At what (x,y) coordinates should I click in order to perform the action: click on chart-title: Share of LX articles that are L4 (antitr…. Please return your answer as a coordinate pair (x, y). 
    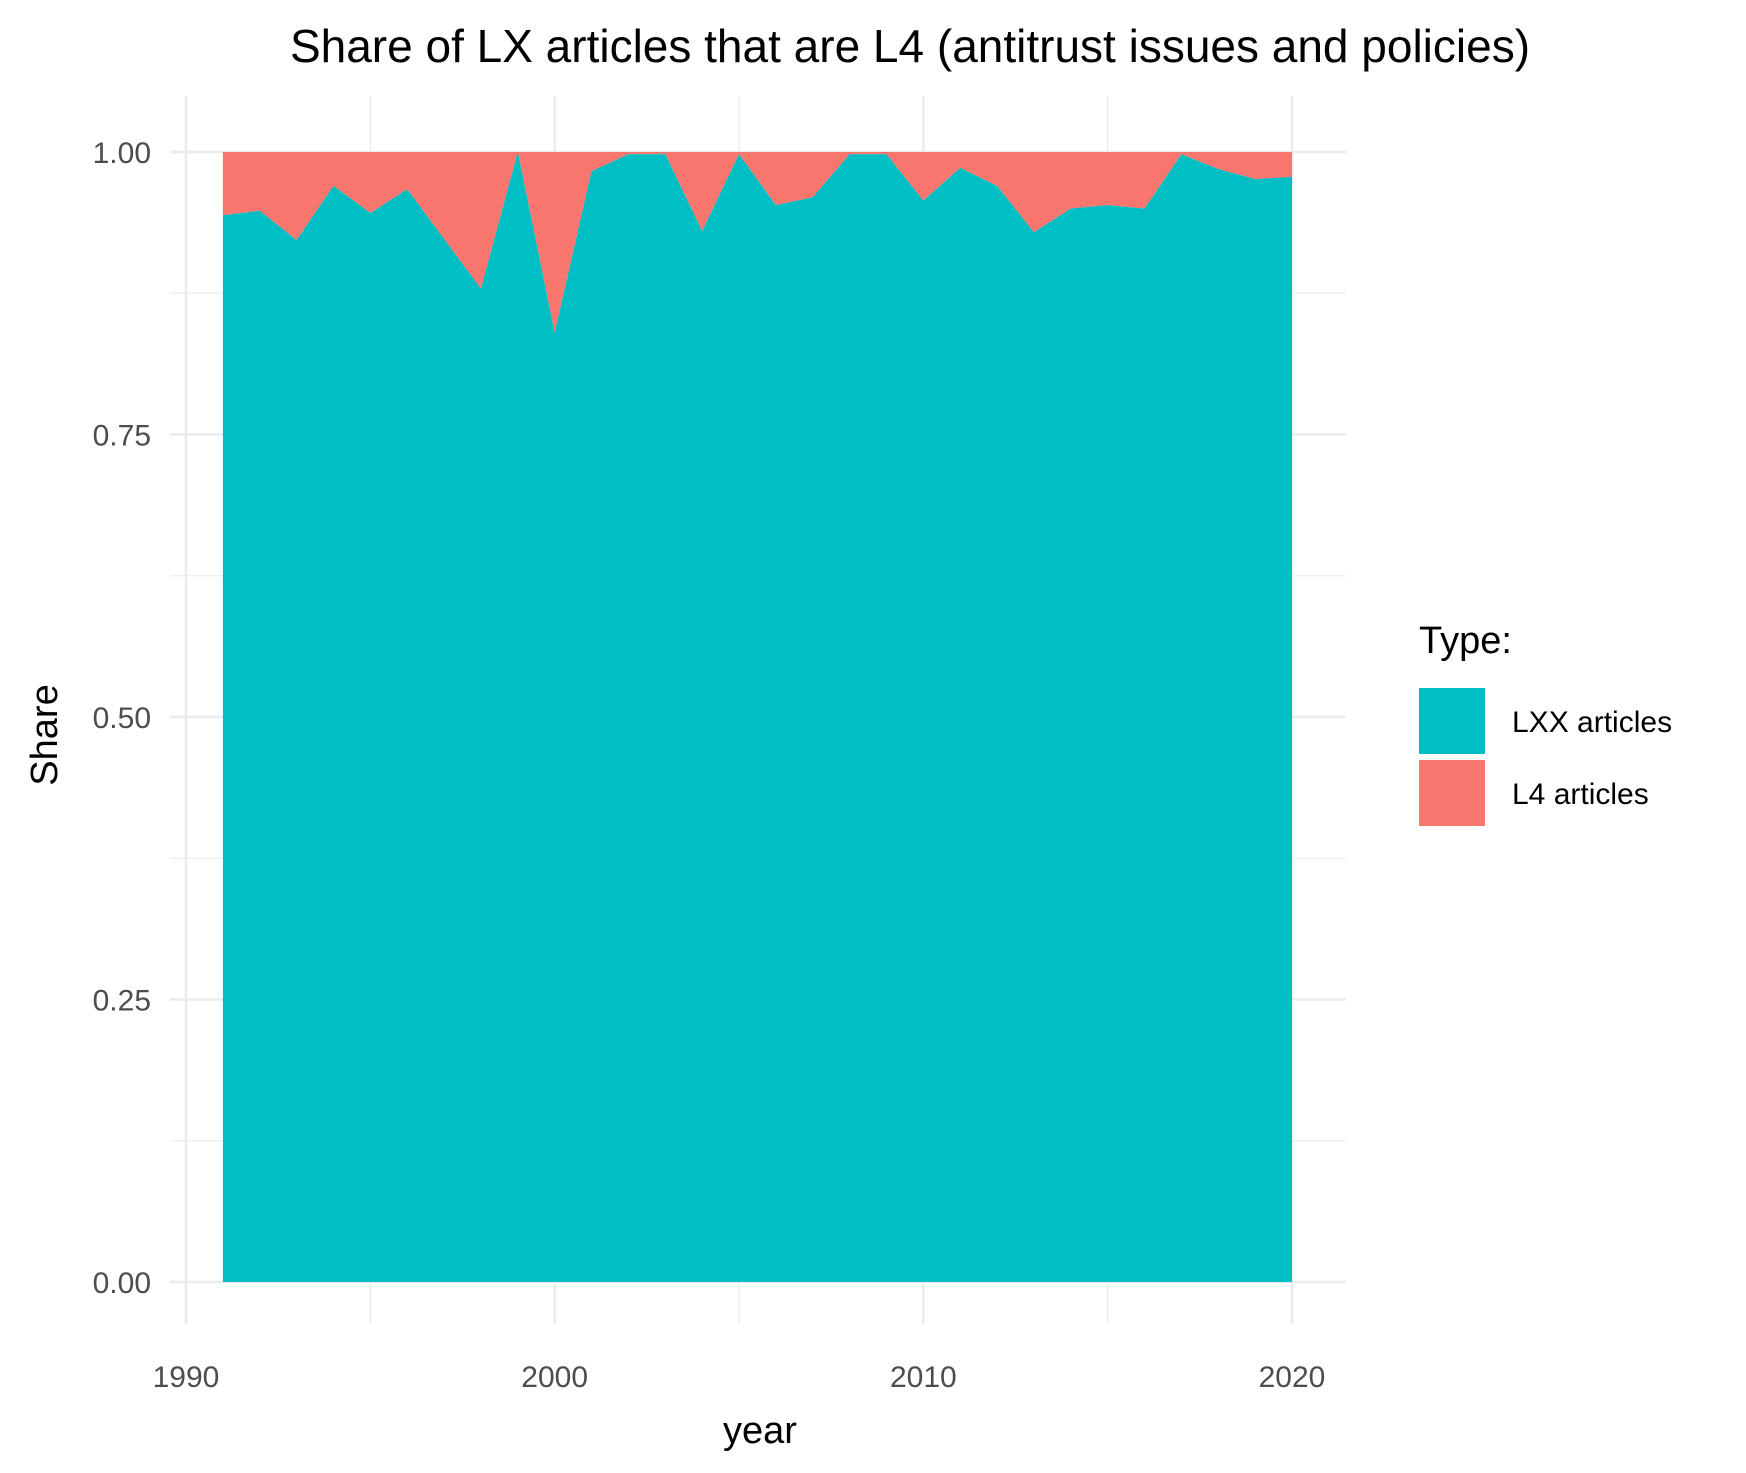
    Looking at the image, I should click on (910, 46).